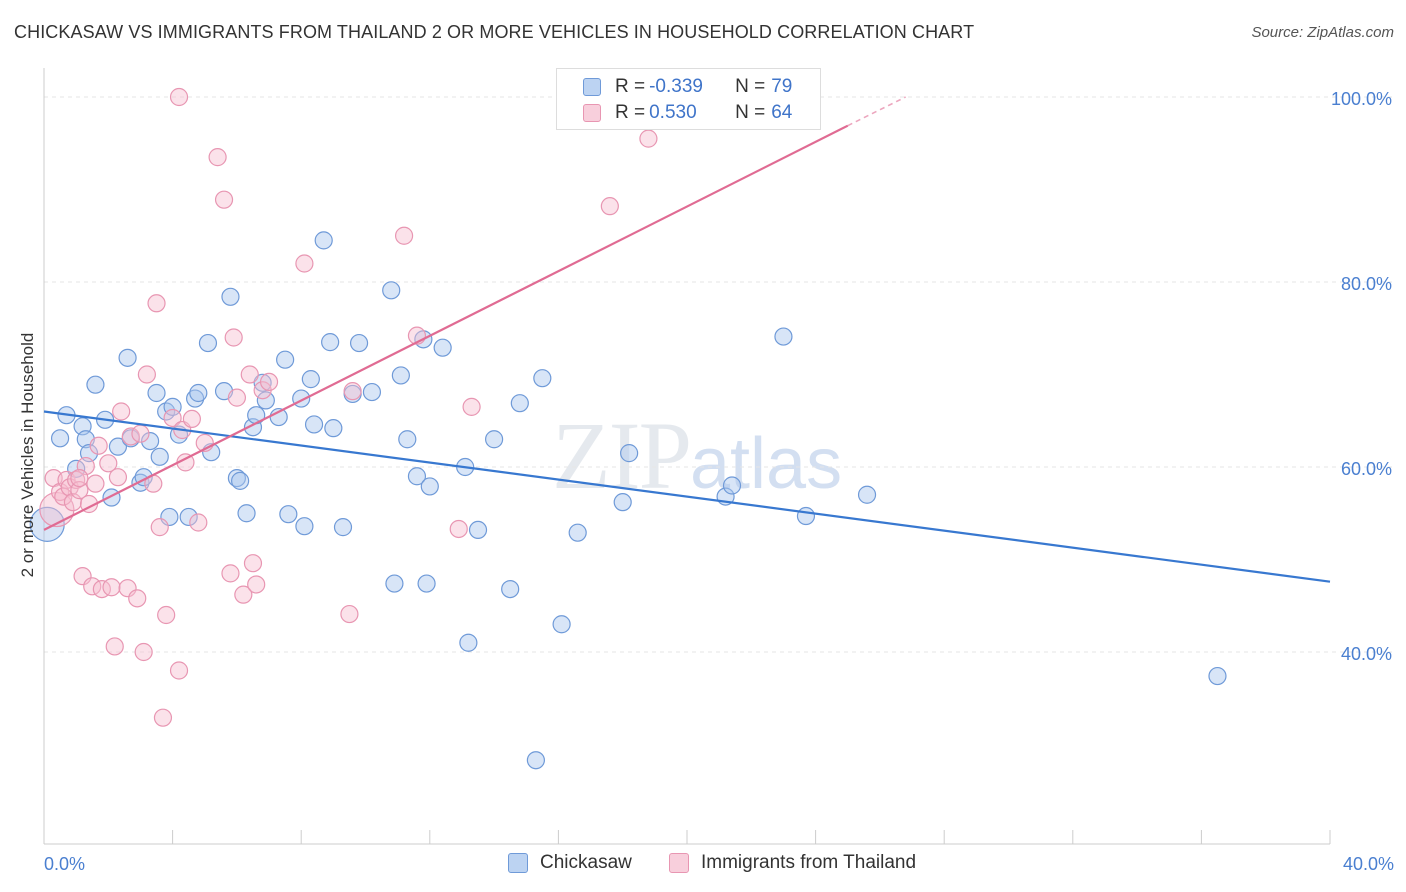  Describe the element at coordinates (1322, 32) in the screenshot. I see `source-label: Source: ZipAtlas.com` at that location.